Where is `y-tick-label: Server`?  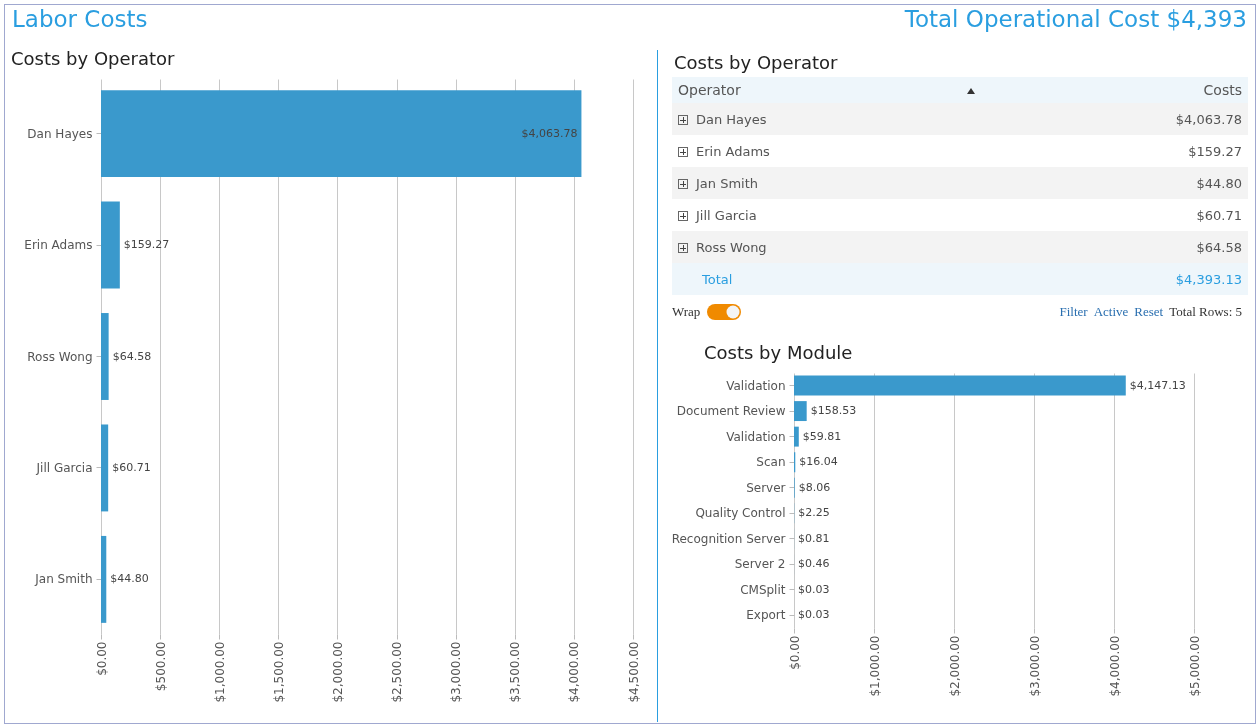
y-tick-label: Server is located at coordinates (766, 487).